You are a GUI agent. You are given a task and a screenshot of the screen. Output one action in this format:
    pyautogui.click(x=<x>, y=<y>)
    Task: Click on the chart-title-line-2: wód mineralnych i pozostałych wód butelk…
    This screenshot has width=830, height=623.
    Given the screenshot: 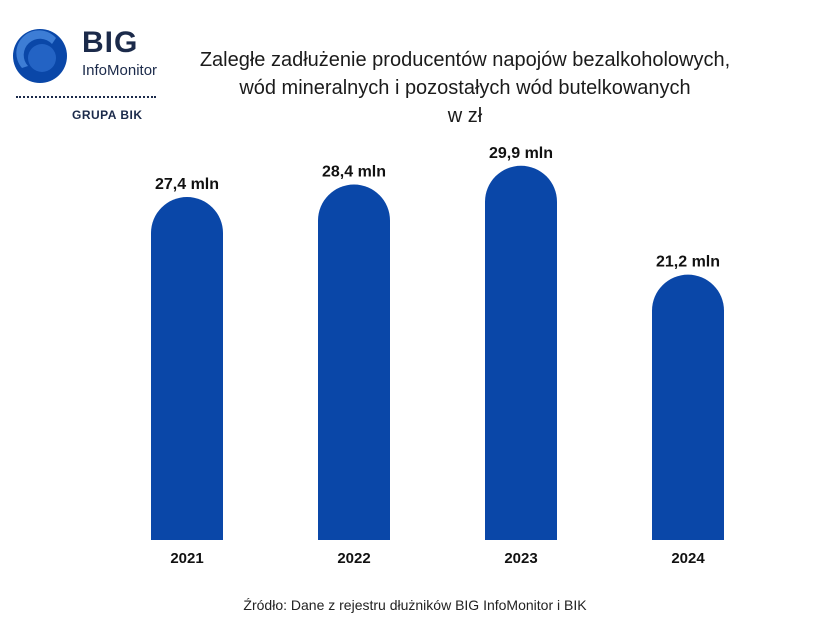 What is the action you would take?
    pyautogui.click(x=465, y=88)
    